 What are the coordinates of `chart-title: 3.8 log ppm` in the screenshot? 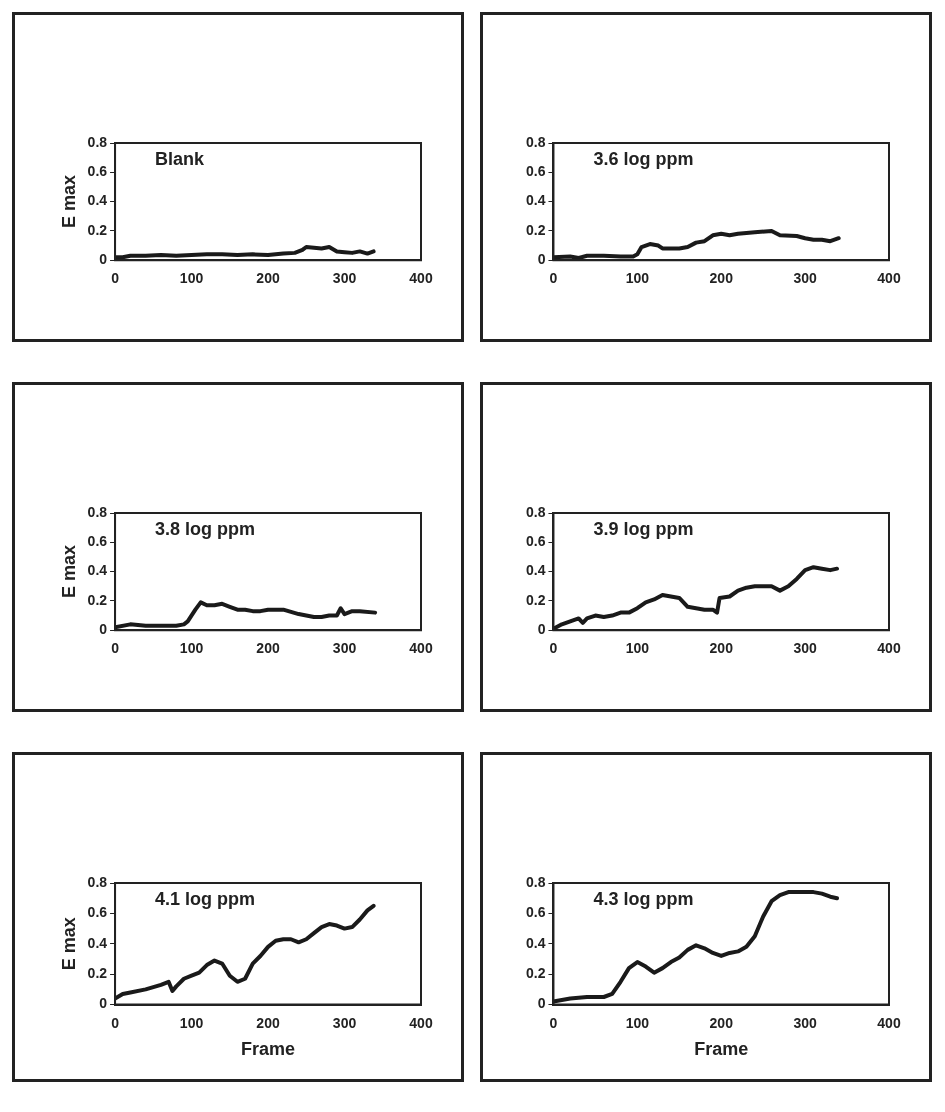 It's located at (205, 528).